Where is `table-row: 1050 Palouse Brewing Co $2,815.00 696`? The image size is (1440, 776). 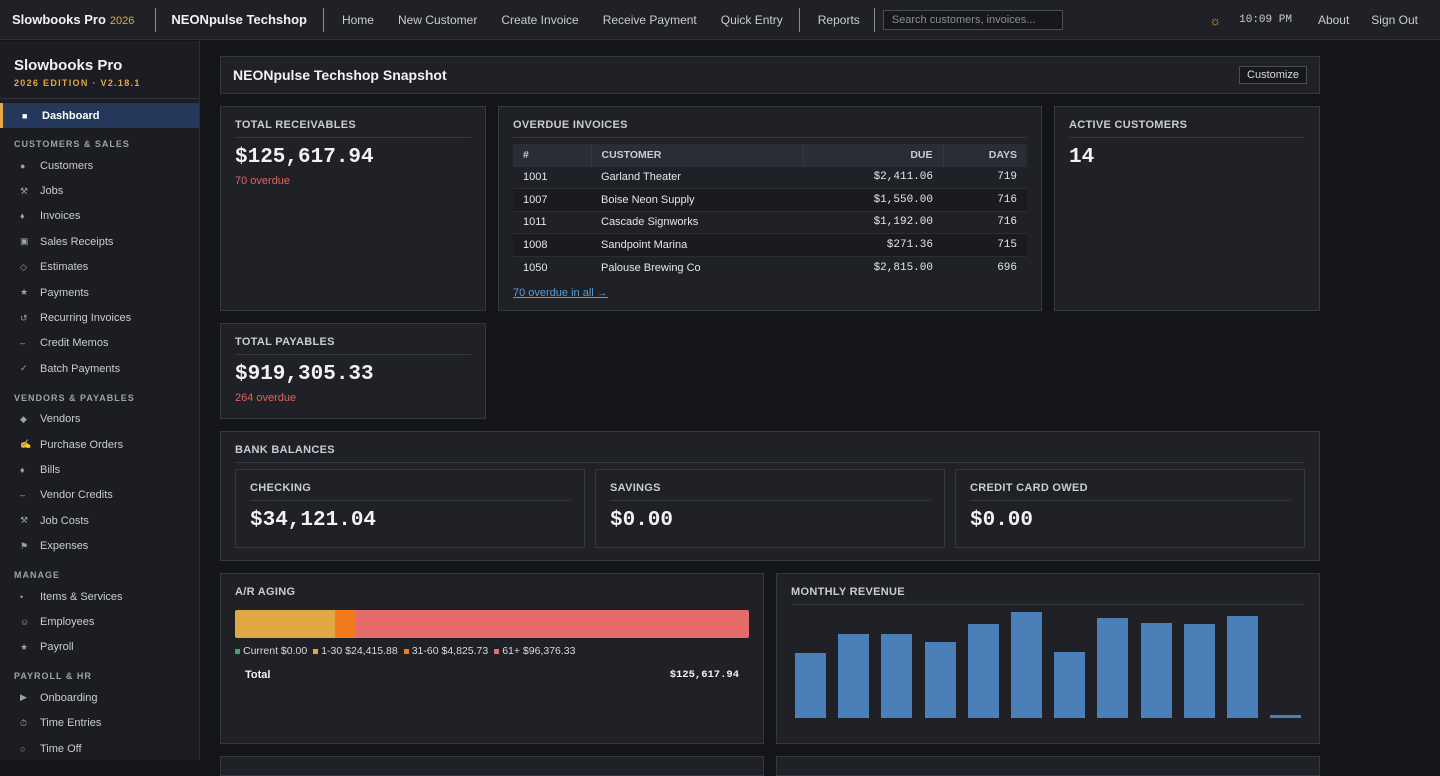 table-row: 1050 Palouse Brewing Co $2,815.00 696 is located at coordinates (770, 267).